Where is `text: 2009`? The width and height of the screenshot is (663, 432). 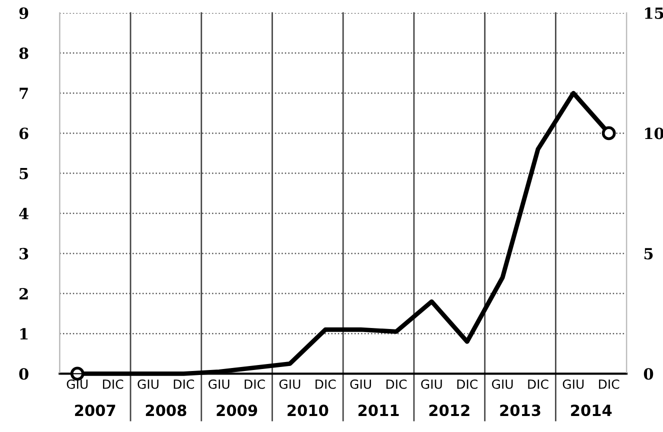 text: 2009 is located at coordinates (237, 410).